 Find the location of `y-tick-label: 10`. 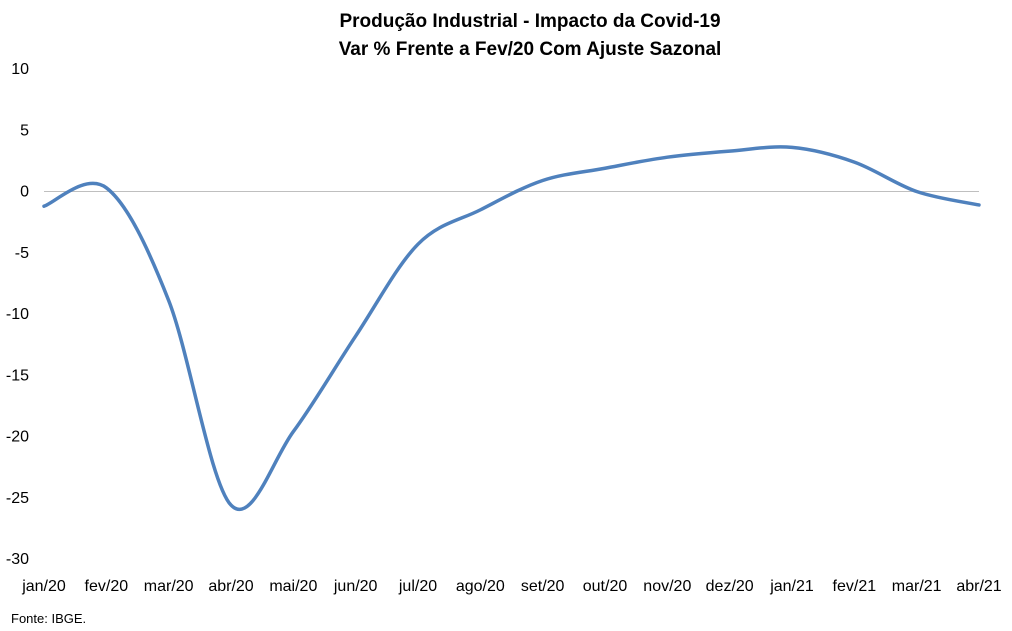

y-tick-label: 10 is located at coordinates (20, 69).